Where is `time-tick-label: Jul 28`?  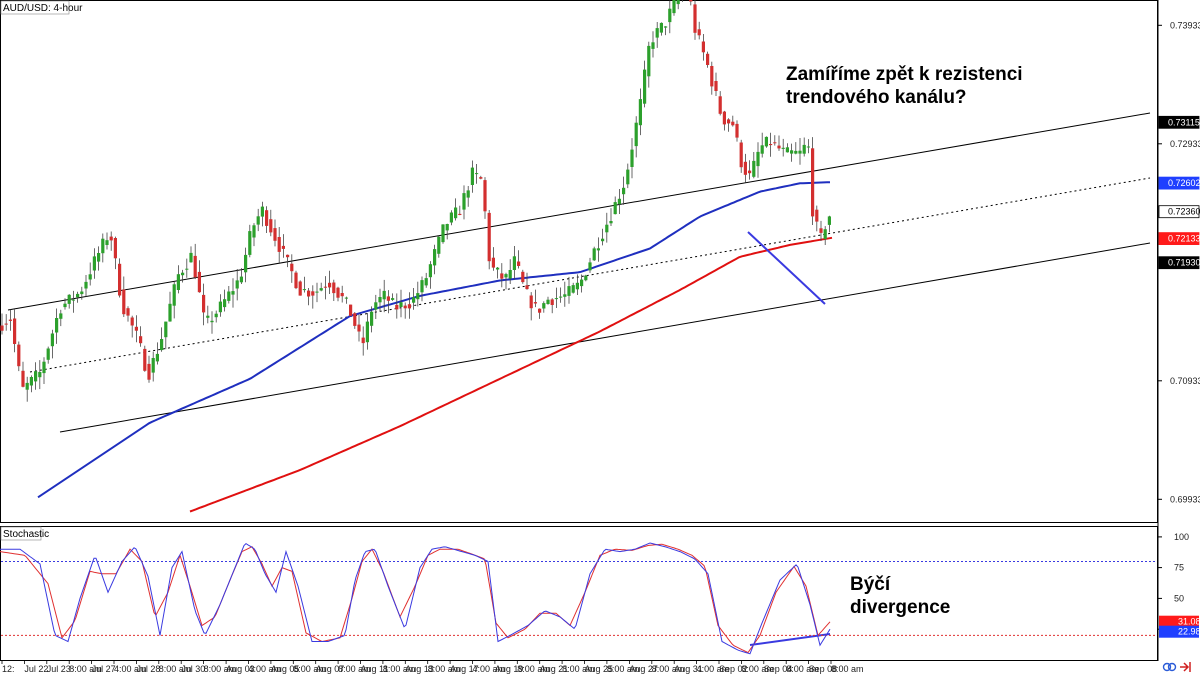
time-tick-label: Jul 28 is located at coordinates (148, 669).